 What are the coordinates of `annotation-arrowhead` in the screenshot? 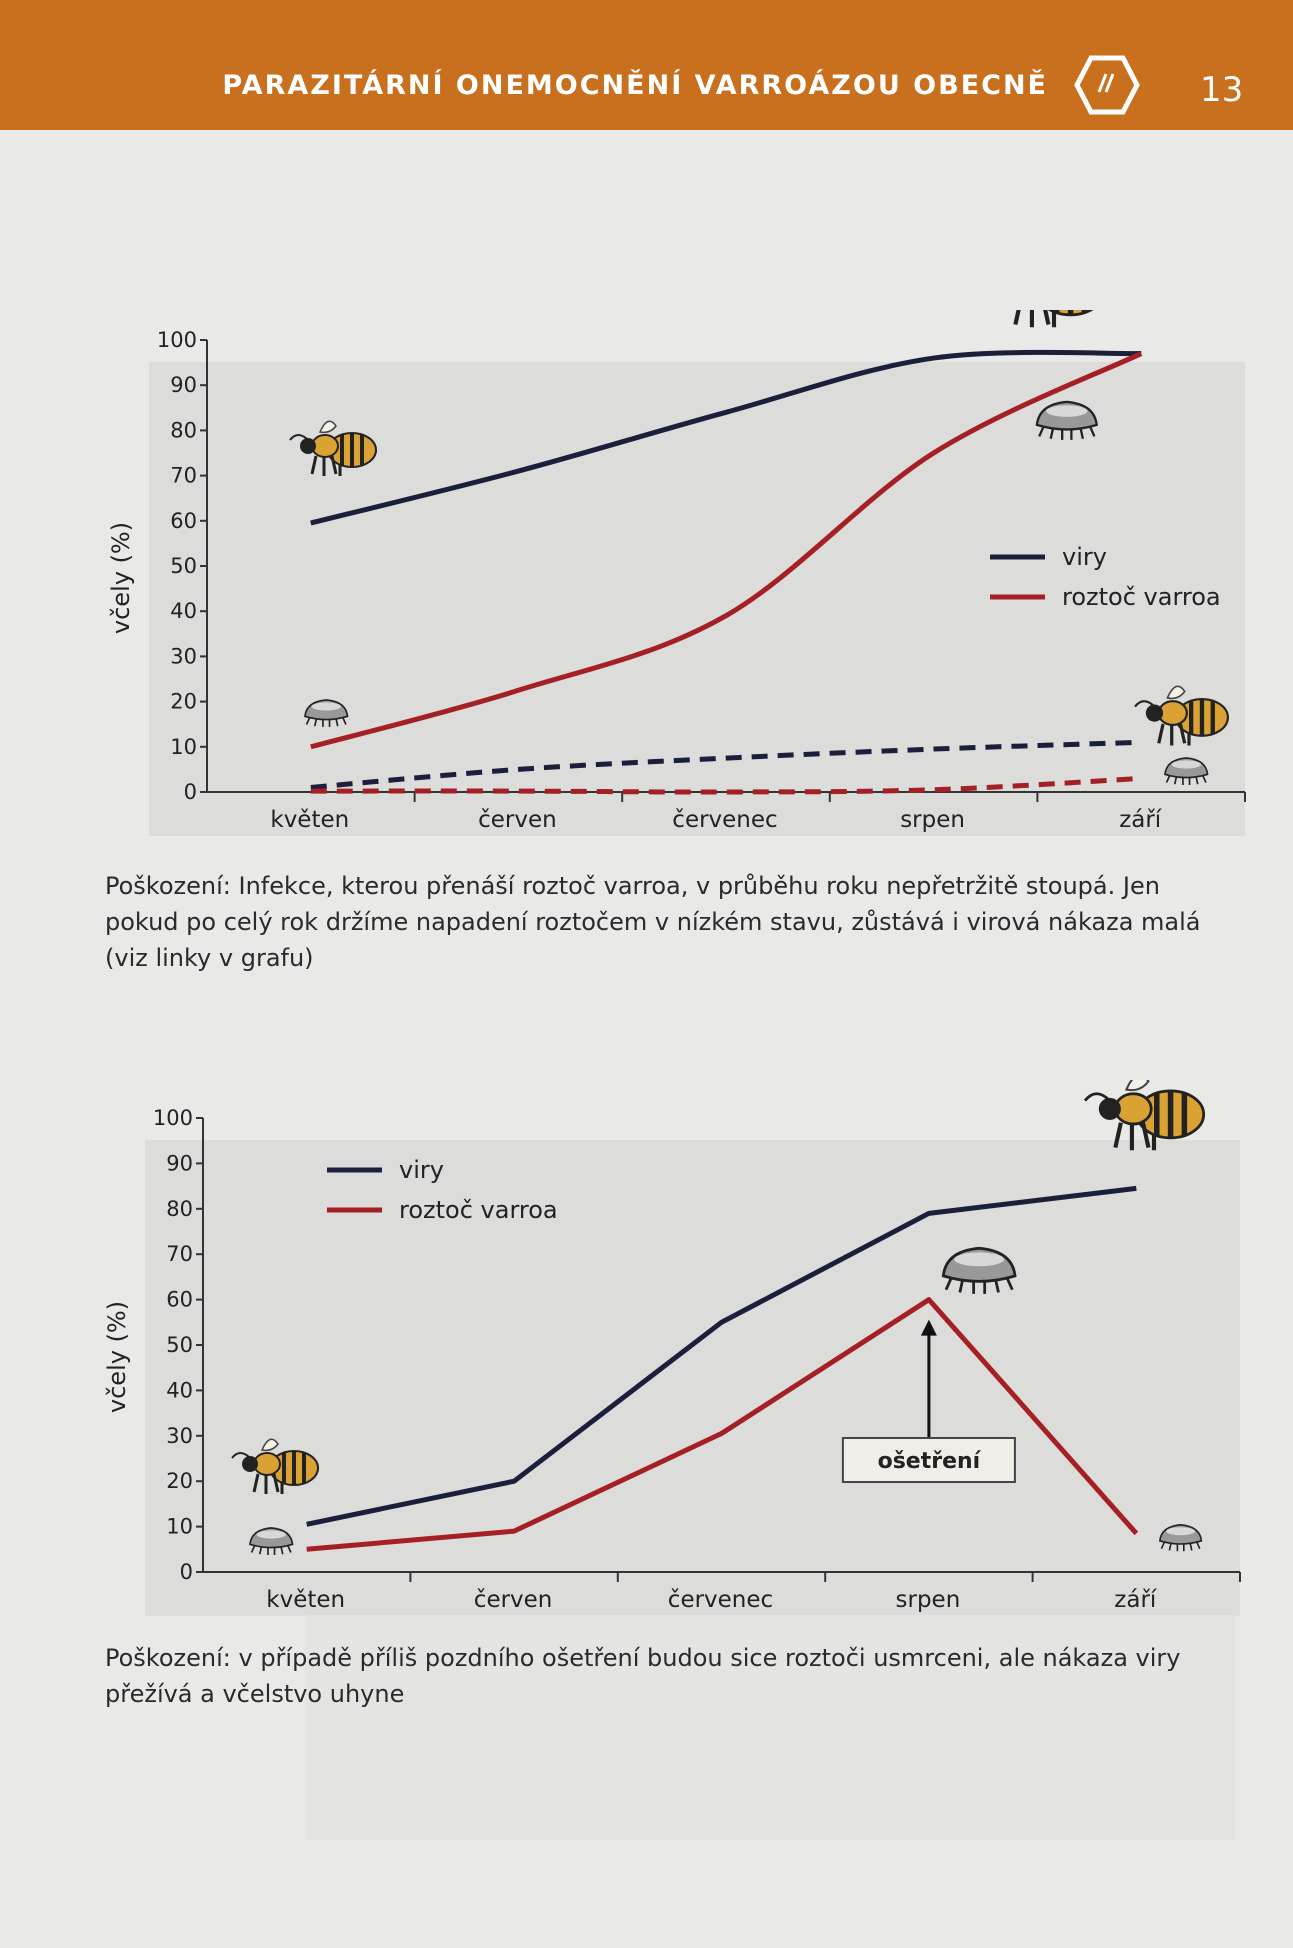 It's located at (928, 1327).